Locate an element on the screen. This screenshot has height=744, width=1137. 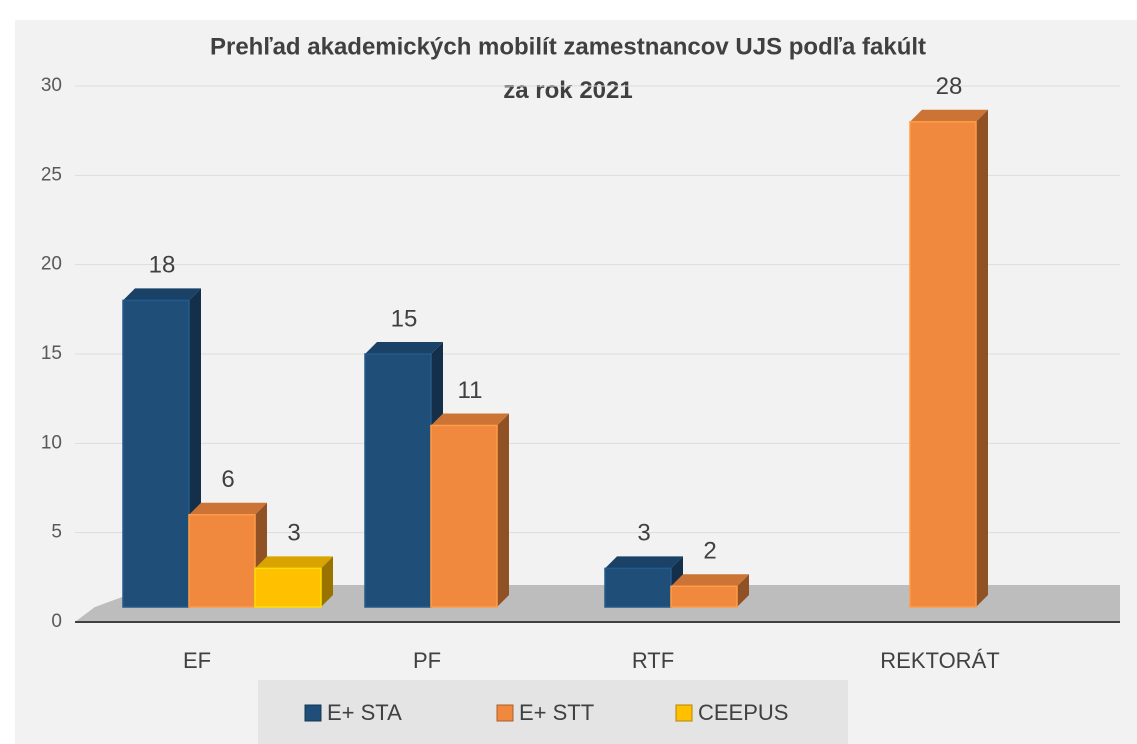
floor-plane is located at coordinates (597, 603).